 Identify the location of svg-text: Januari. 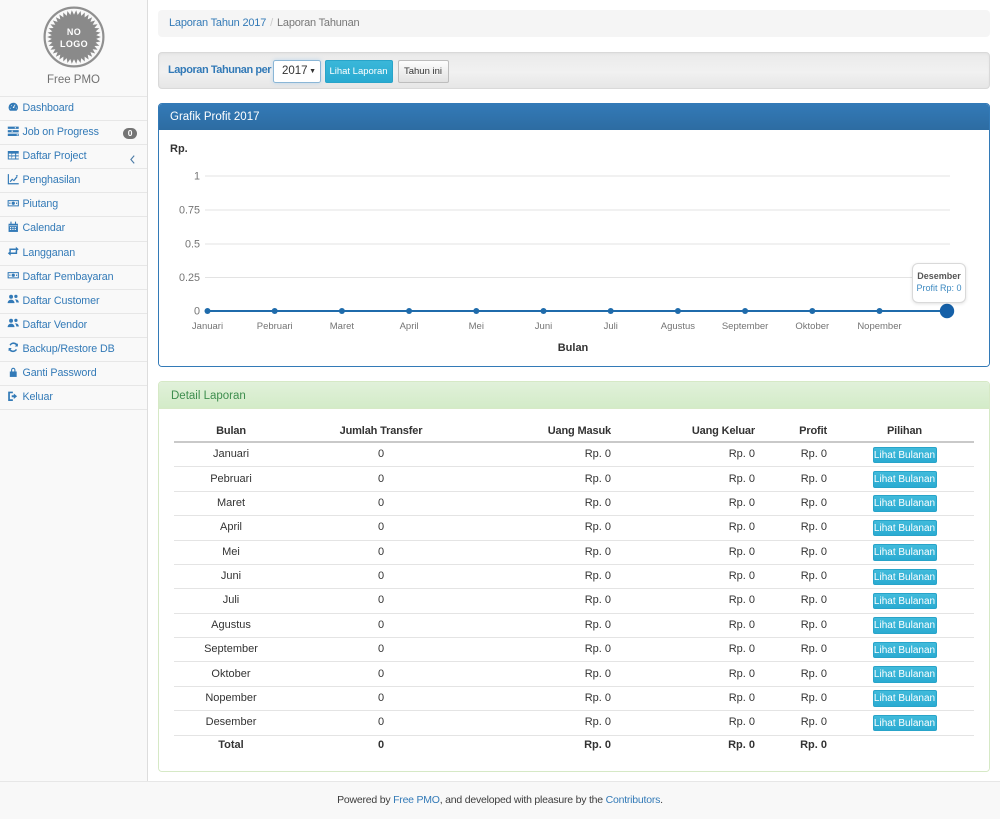
(207, 326).